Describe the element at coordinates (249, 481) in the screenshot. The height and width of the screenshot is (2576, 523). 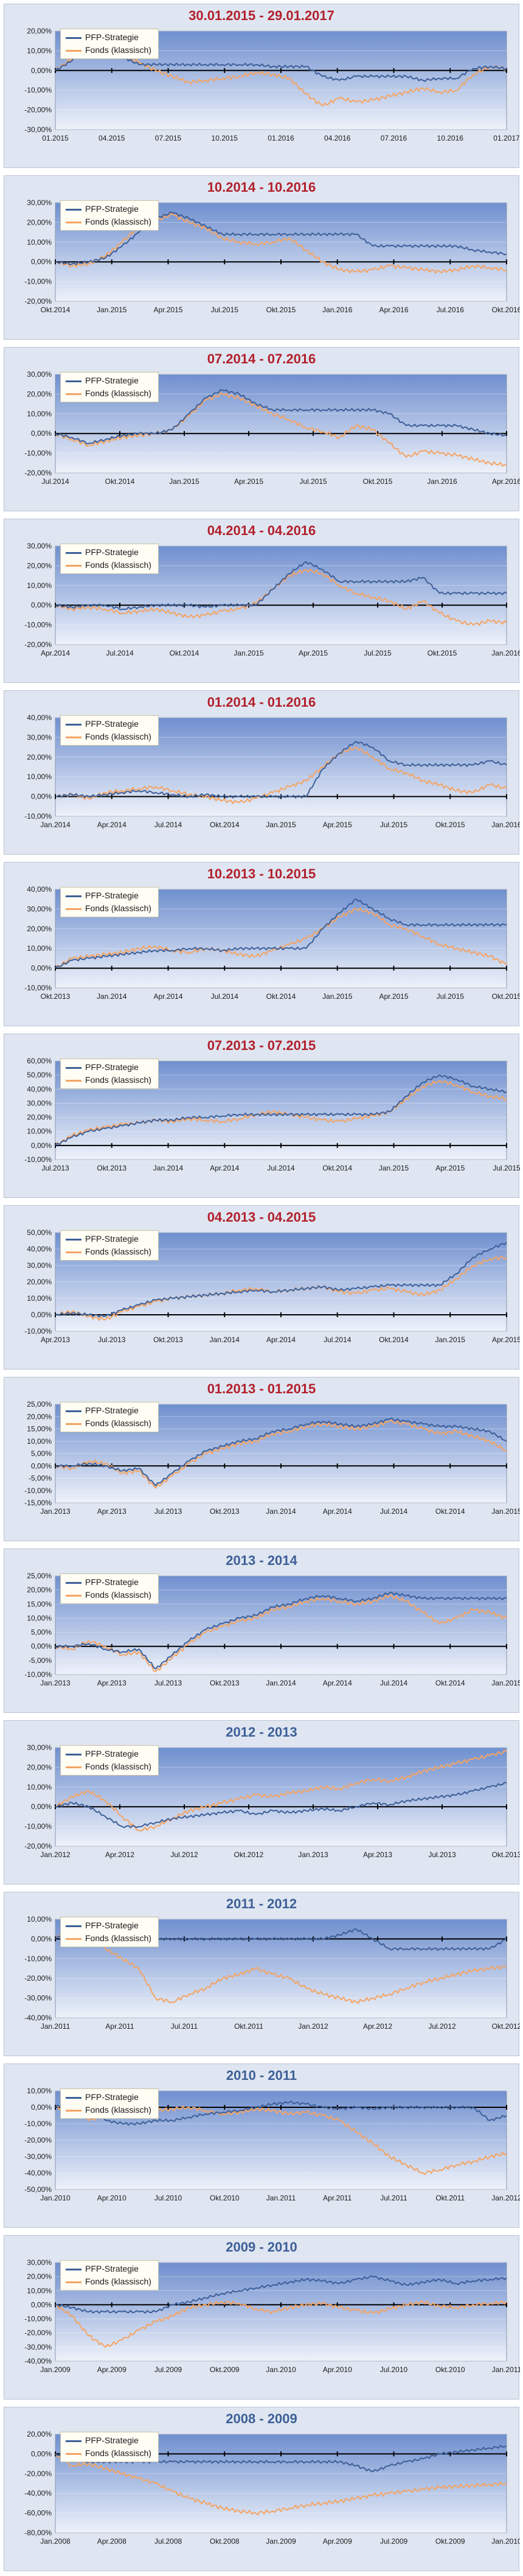
I see `x-tick-label: Apr.2015` at that location.